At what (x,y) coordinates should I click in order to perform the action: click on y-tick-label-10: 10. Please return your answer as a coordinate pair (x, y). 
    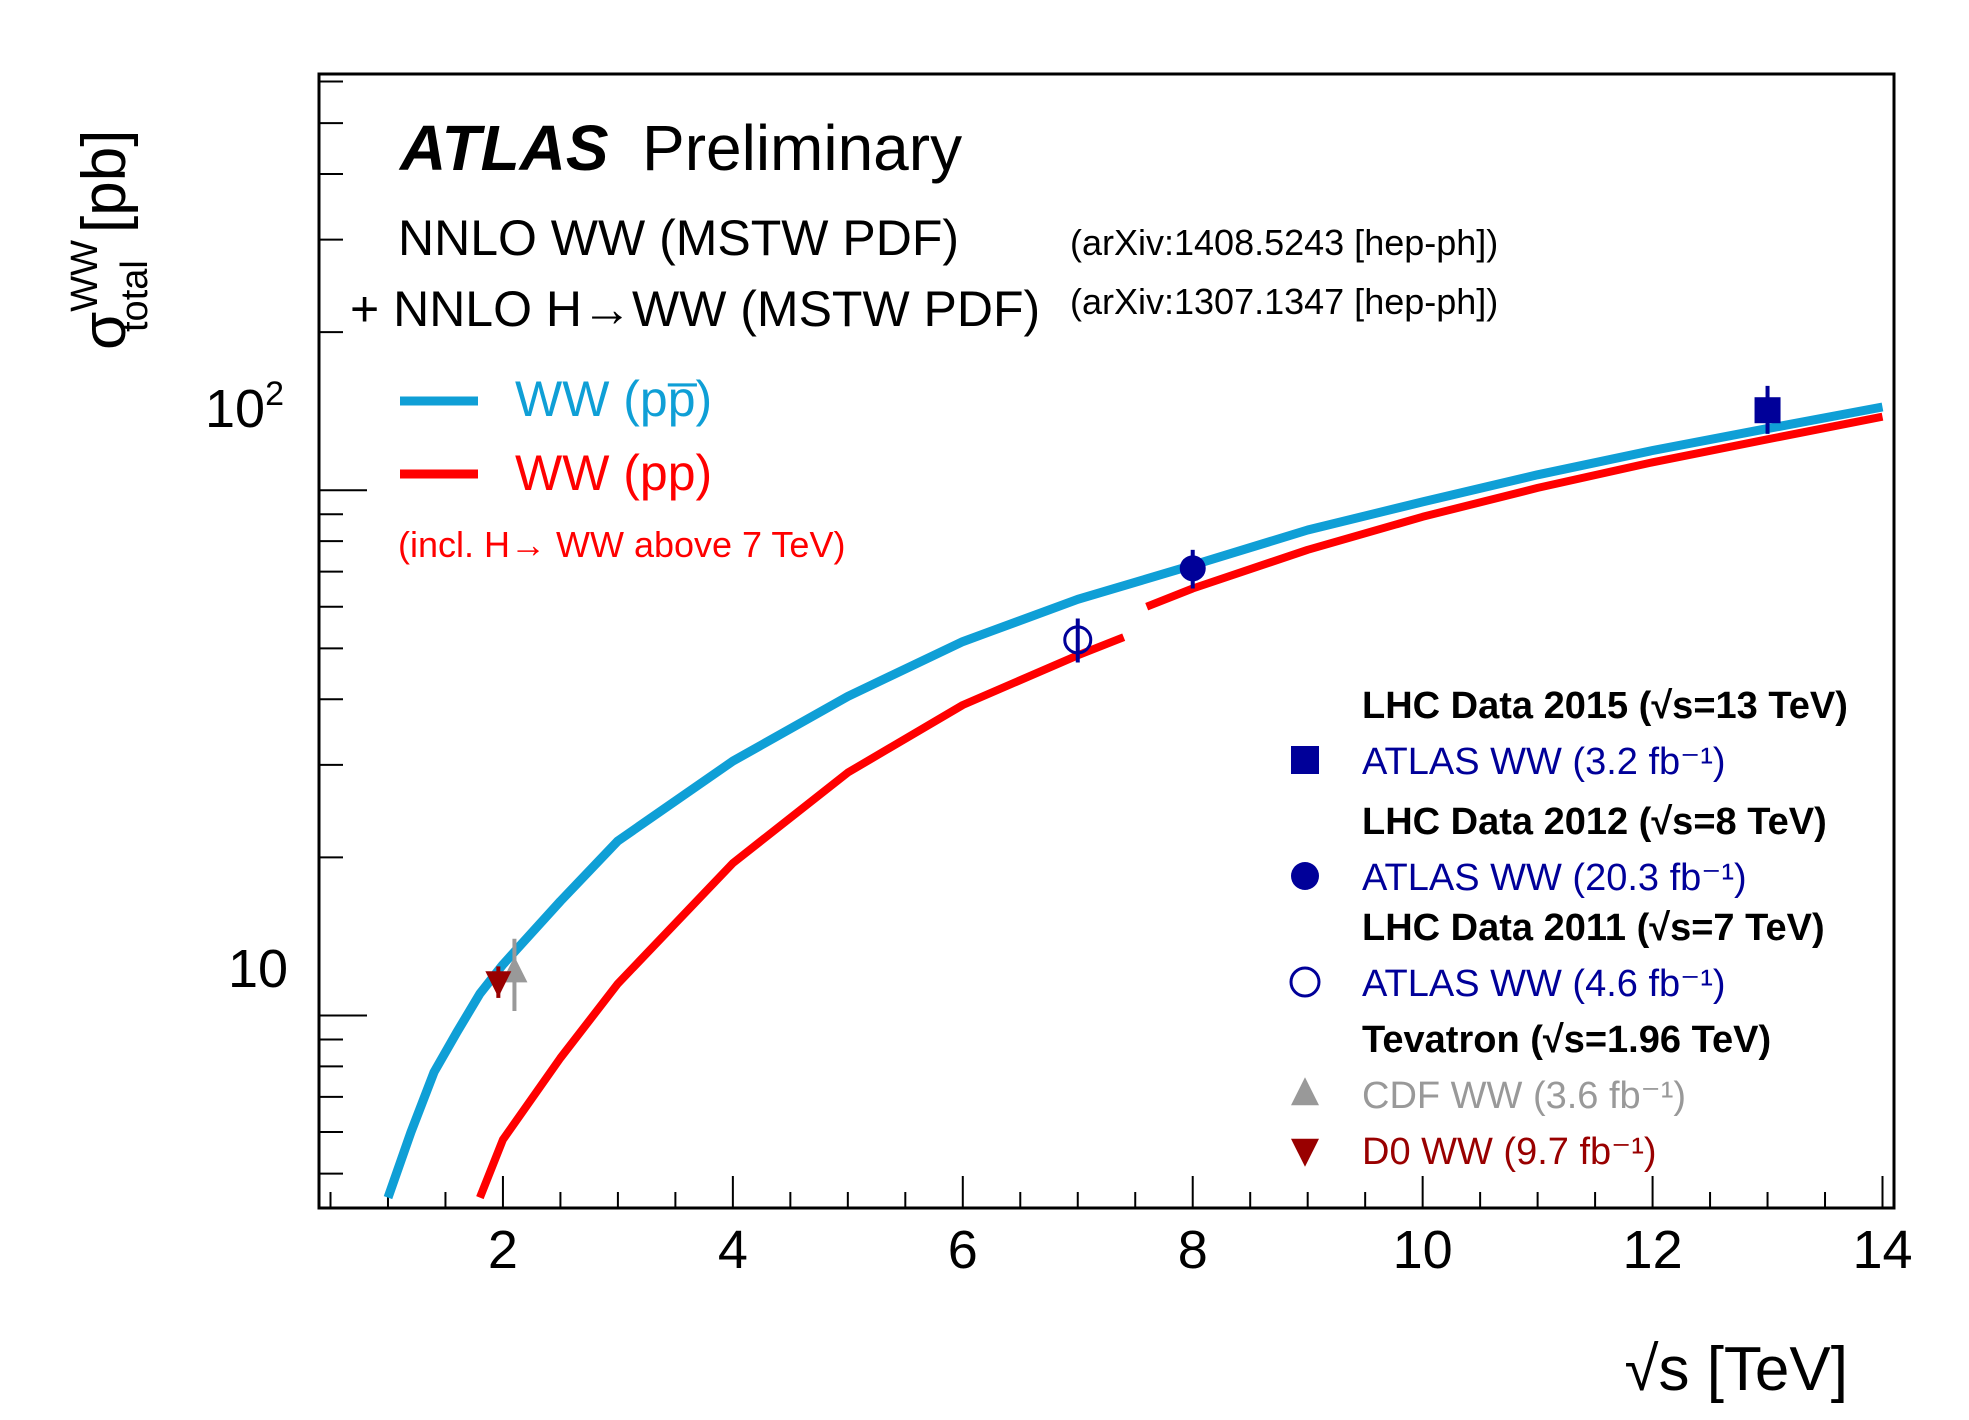
    Looking at the image, I should click on (258, 969).